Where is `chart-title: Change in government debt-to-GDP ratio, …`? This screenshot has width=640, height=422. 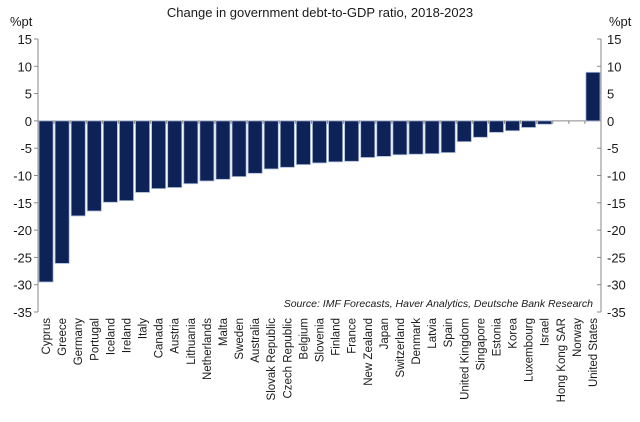
chart-title: Change in government debt-to-GDP ratio, … is located at coordinates (320, 12).